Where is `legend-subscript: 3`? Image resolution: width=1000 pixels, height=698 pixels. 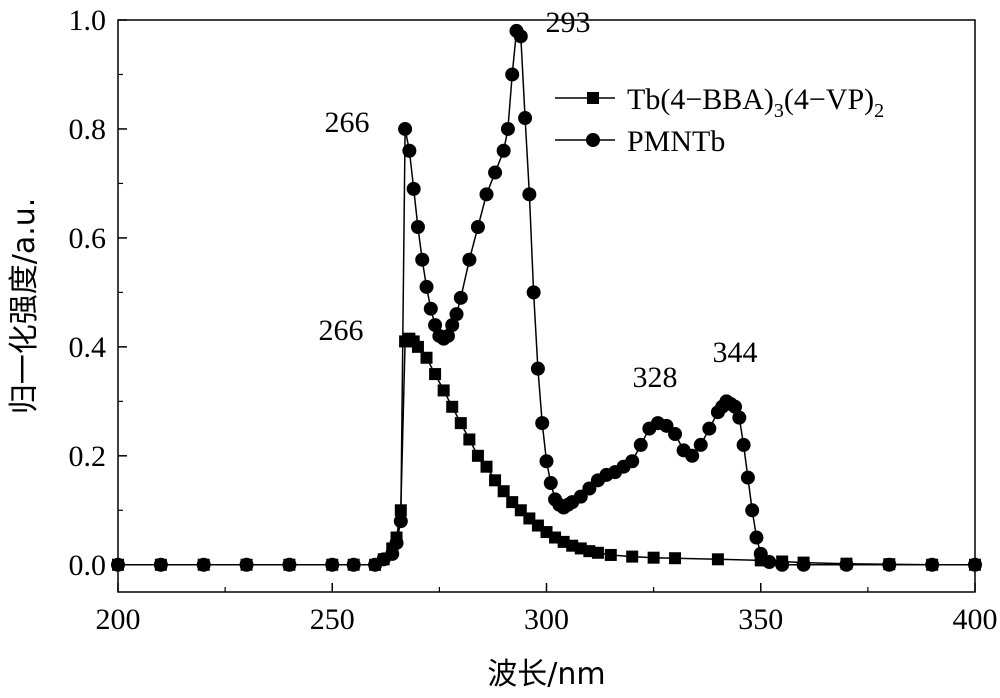 legend-subscript: 3 is located at coordinates (779, 111).